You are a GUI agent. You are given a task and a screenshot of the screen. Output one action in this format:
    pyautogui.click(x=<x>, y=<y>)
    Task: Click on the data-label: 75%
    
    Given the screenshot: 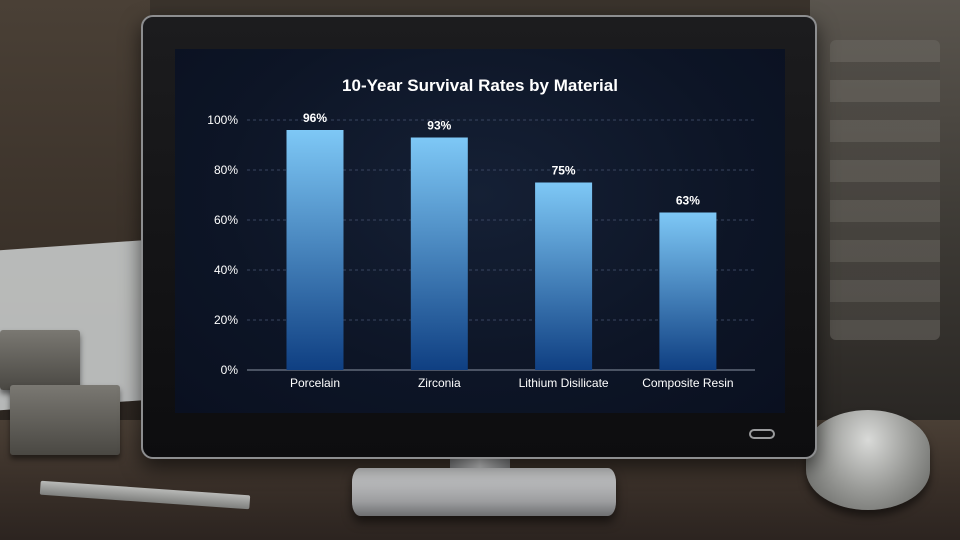 What is the action you would take?
    pyautogui.click(x=564, y=171)
    